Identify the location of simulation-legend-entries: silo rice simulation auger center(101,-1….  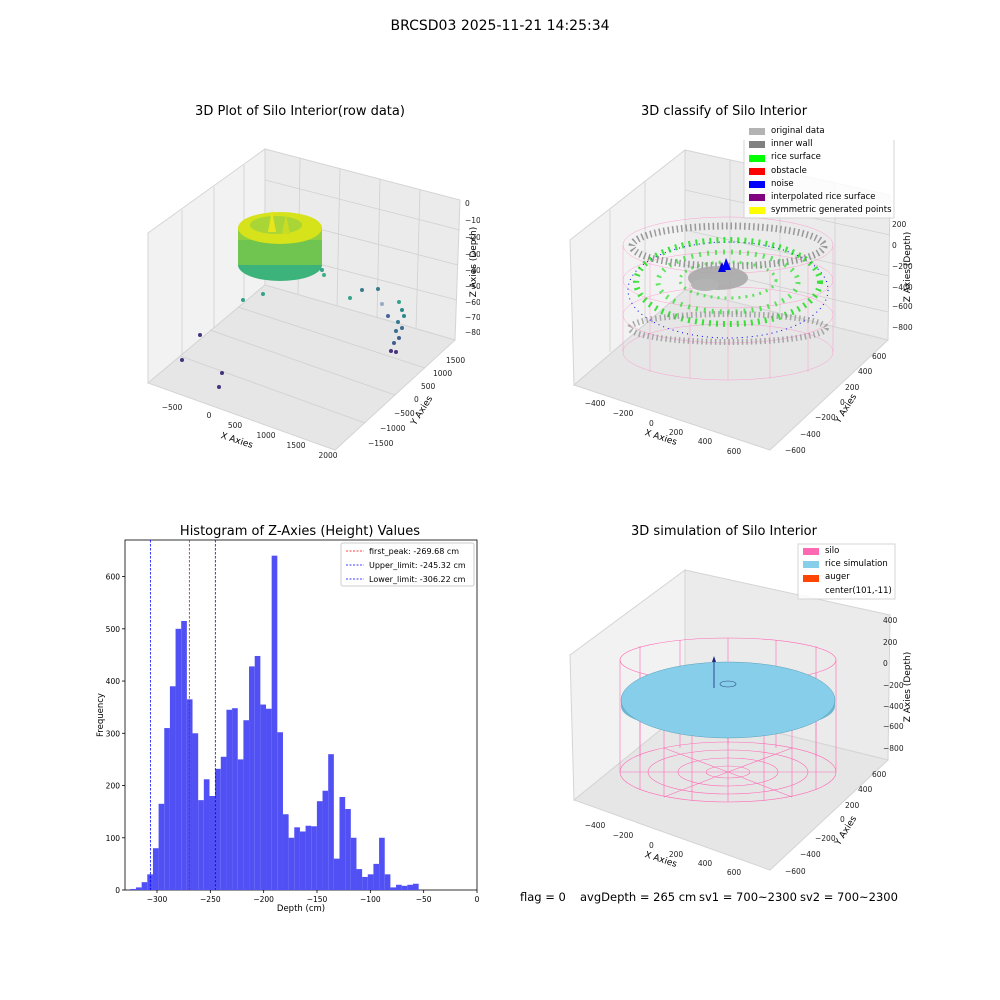
(847, 571).